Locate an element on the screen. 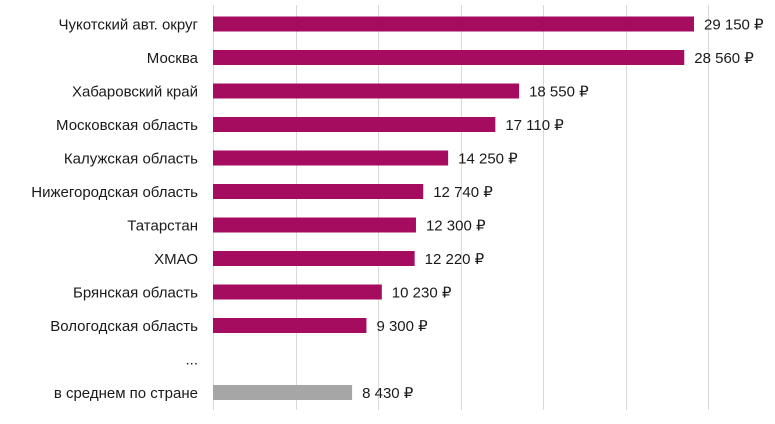 This screenshot has height=424, width=775. data-label: 12 220 ₽ is located at coordinates (455, 259).